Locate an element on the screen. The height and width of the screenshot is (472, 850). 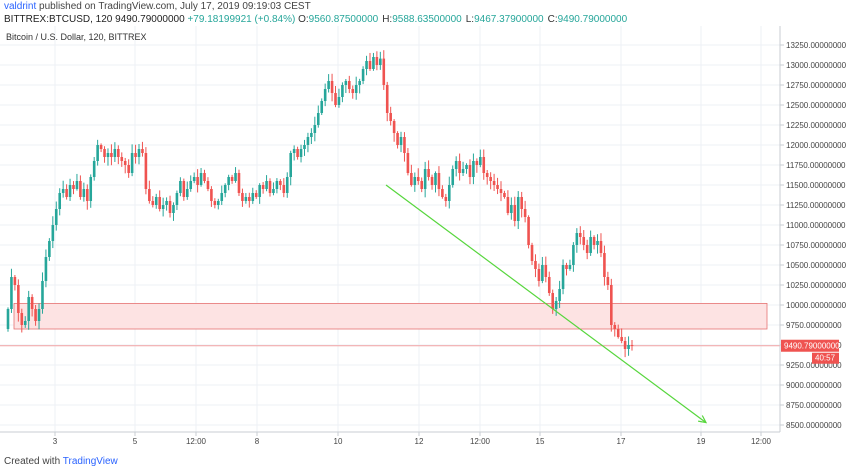
support-zone is located at coordinates (390, 316).